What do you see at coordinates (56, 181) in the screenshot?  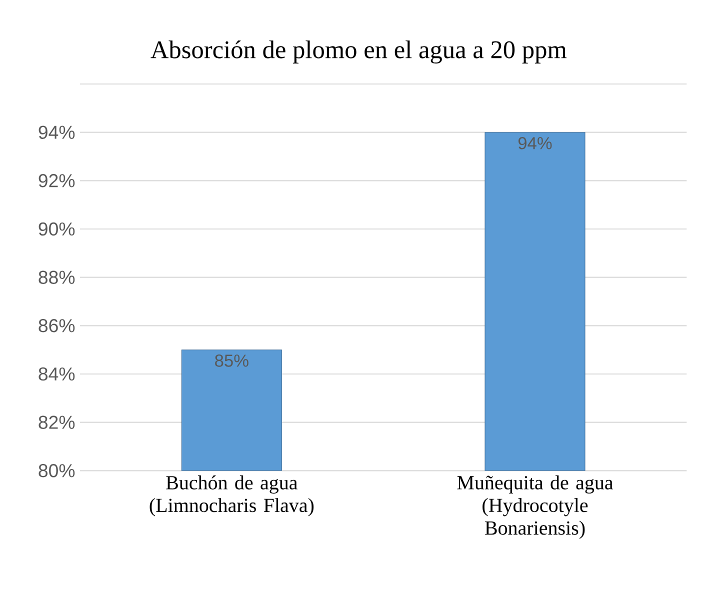 I see `y-tick-label: 92%` at bounding box center [56, 181].